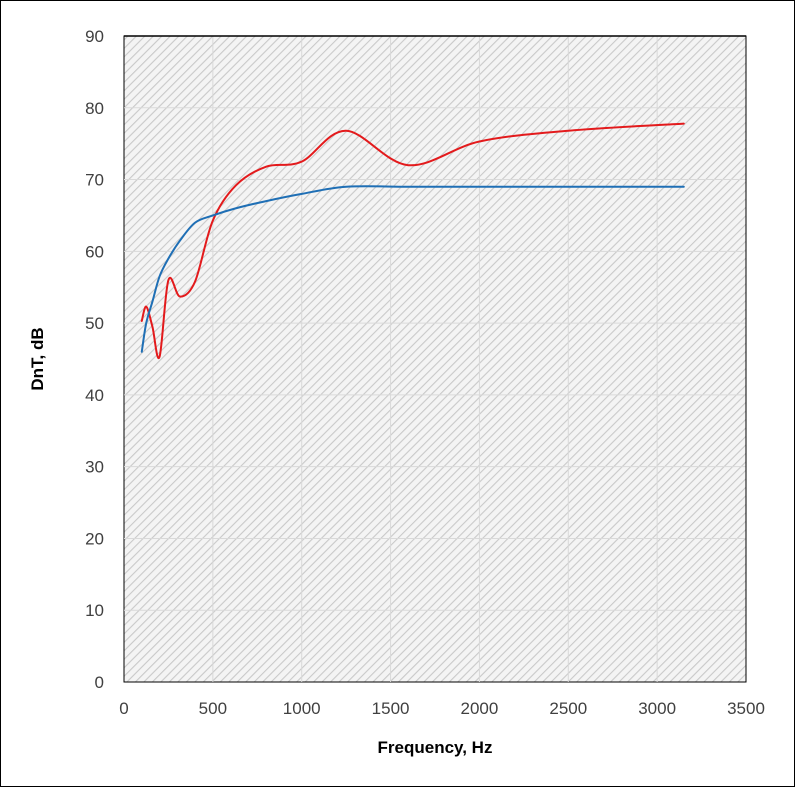 The image size is (795, 788). I want to click on y-tick-label: 40, so click(94, 395).